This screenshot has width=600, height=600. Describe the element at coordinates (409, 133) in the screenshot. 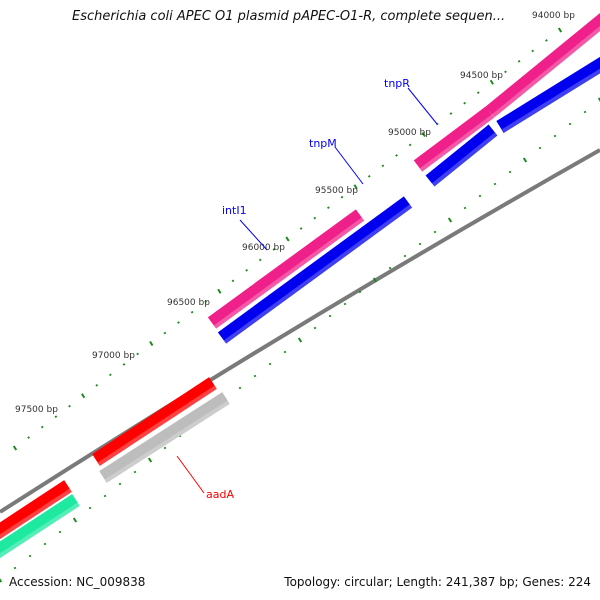

I see `tick-label: 95000 bp` at that location.